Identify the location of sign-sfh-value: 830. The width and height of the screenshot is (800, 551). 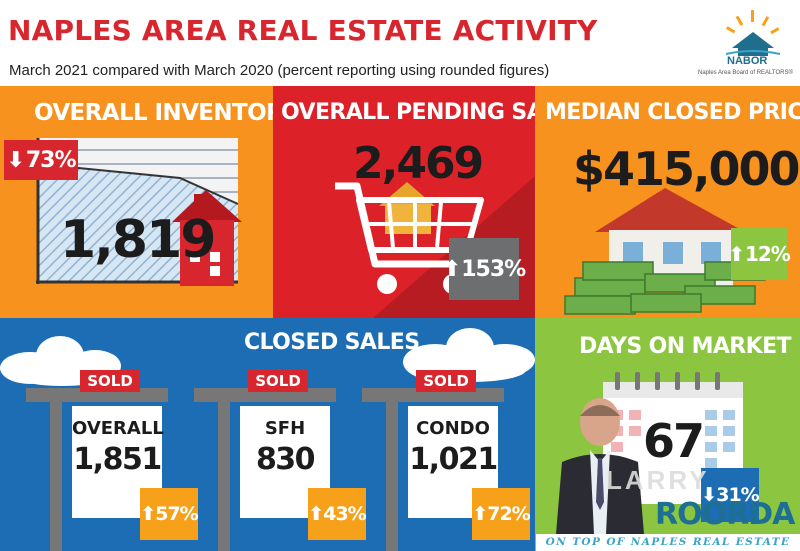
(285, 459).